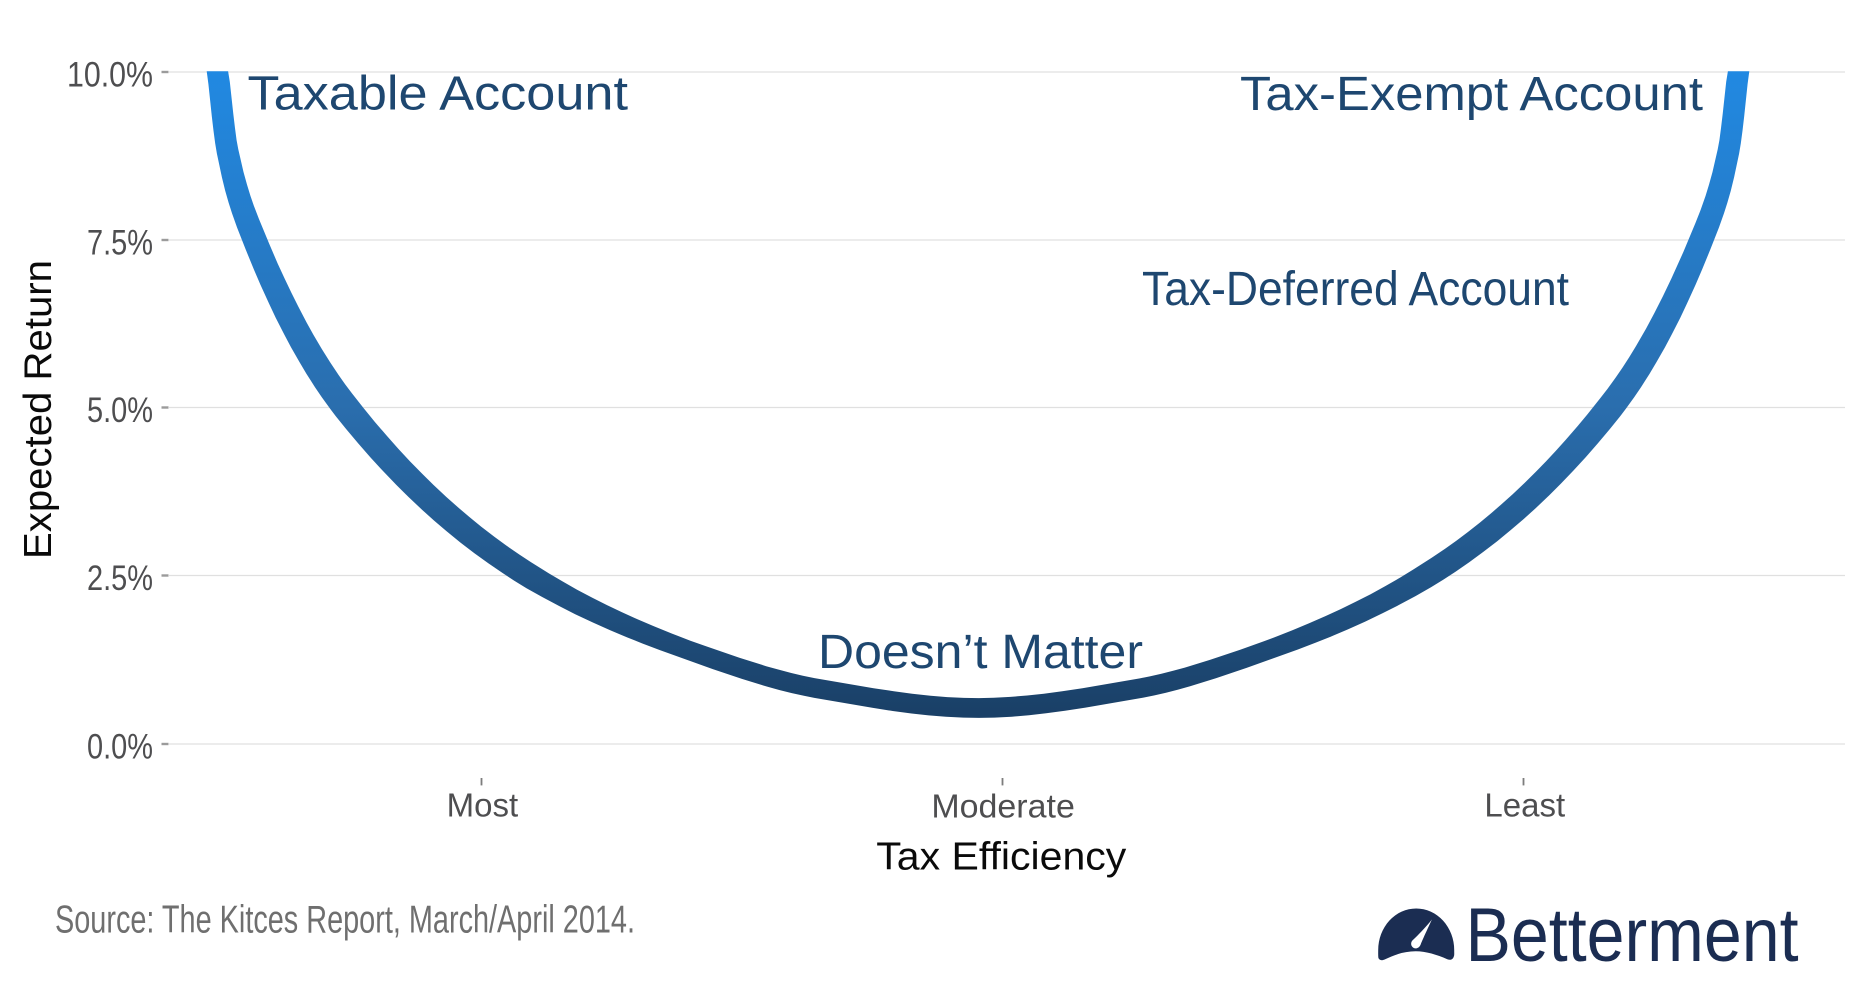 This screenshot has height=1004, width=1856. I want to click on svg-text: Doesn’t Matter, so click(980, 652).